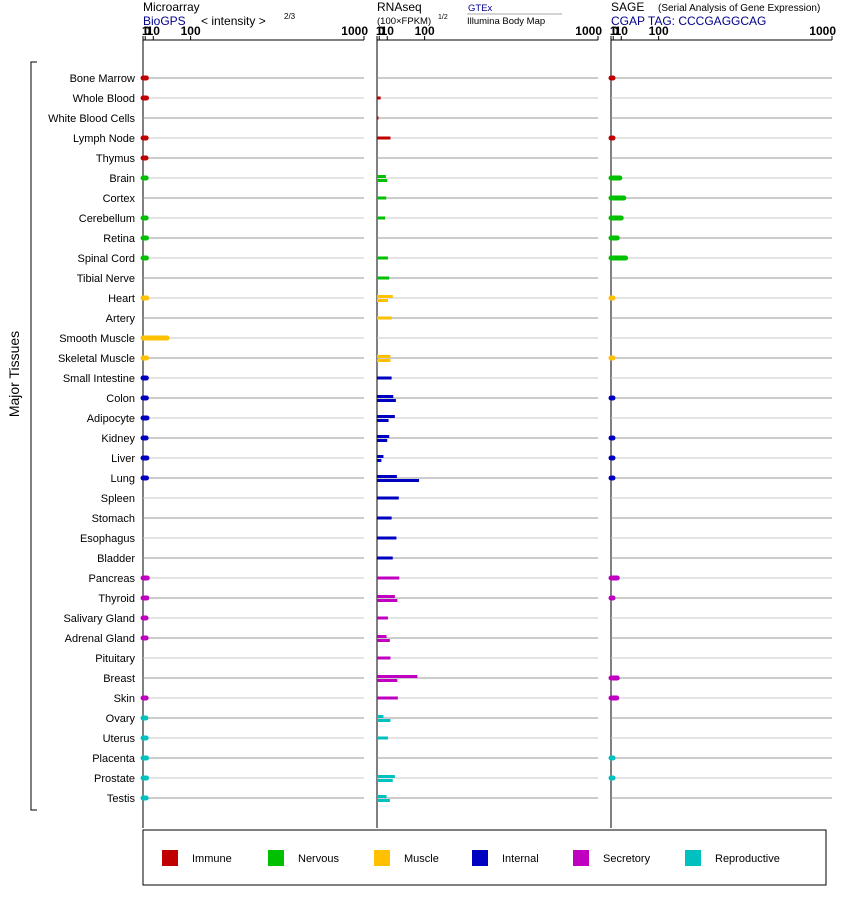 This screenshot has height=900, width=842. I want to click on rnaseq-bodymap-bar-breast, so click(387, 680).